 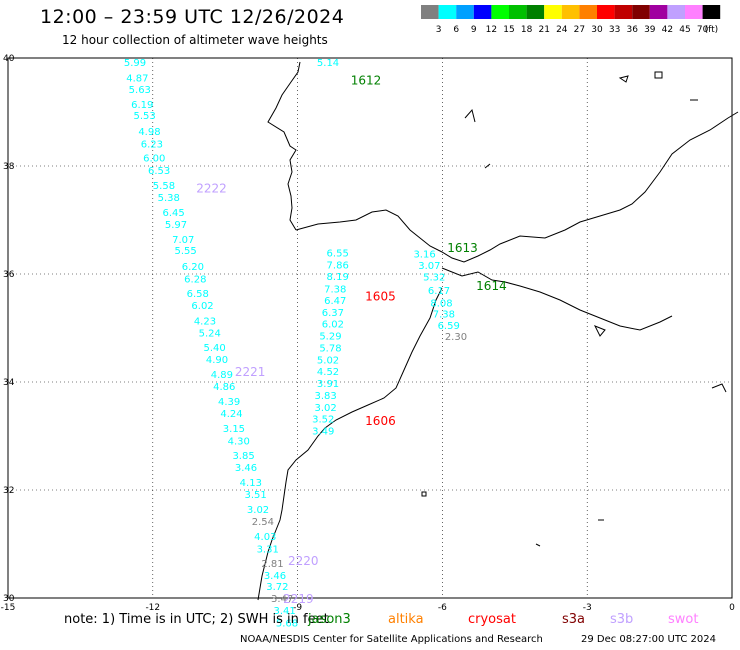 I want to click on wave-height-value: 6.19, so click(x=142, y=105).